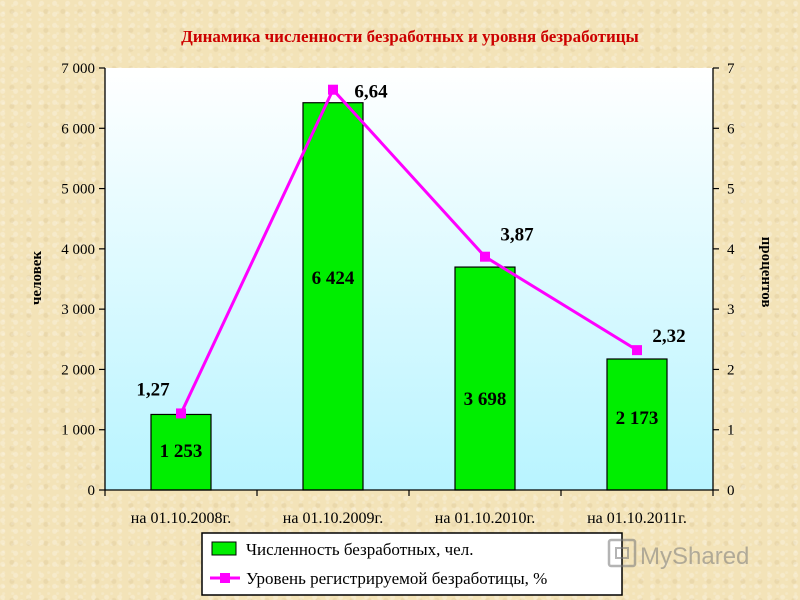 This screenshot has height=600, width=800. Describe the element at coordinates (181, 518) in the screenshot. I see `x-category-label: на 01.10.2008г.` at that location.